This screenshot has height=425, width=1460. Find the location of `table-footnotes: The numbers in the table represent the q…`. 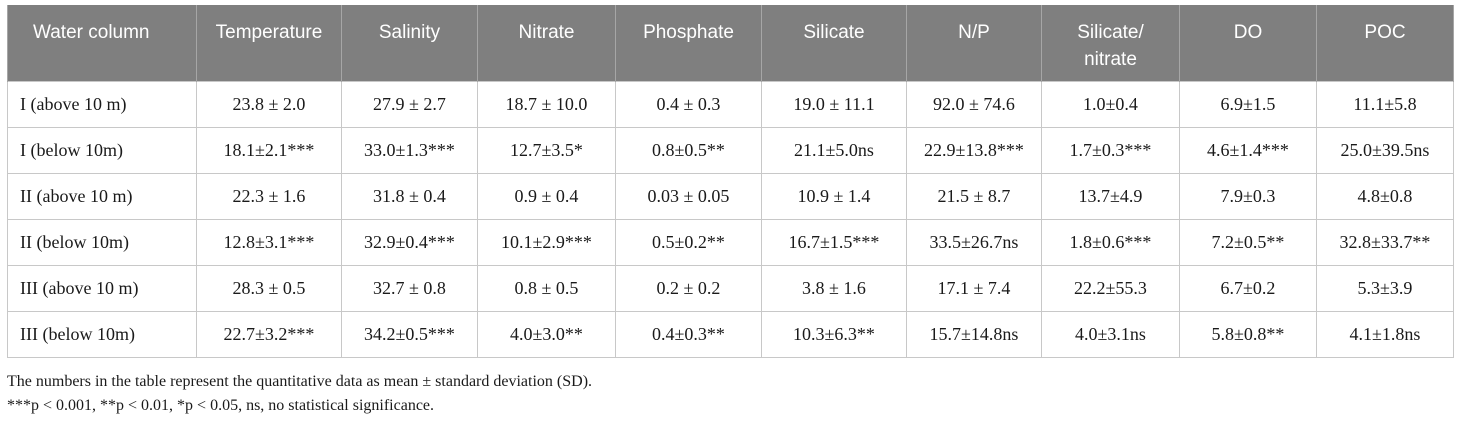

table-footnotes: The numbers in the table represent the q… is located at coordinates (299, 394).